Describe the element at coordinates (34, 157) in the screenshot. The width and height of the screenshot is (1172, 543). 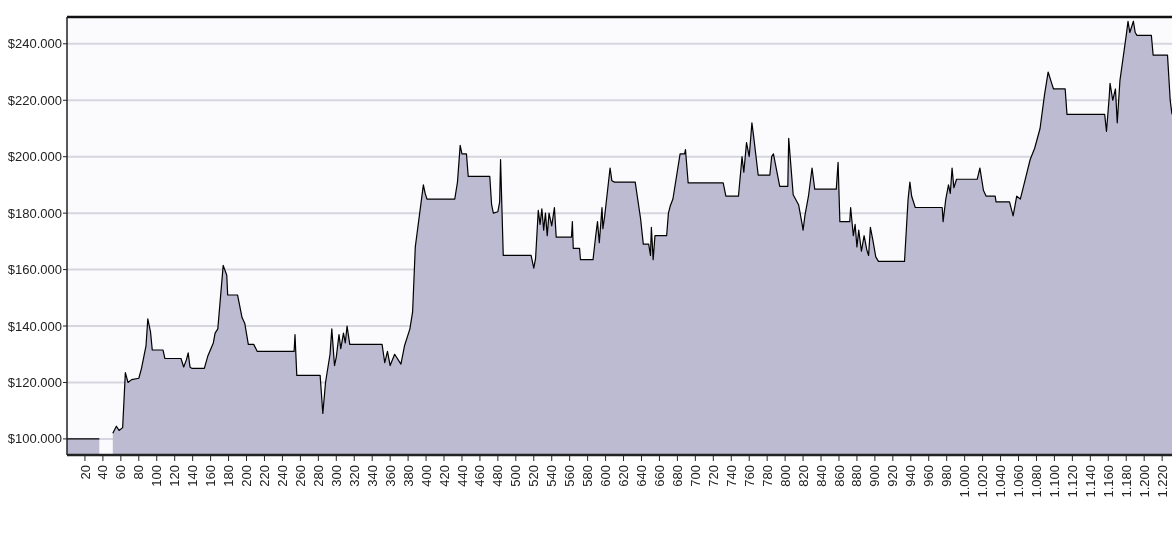
I see `y-tick-label: $200.000` at that location.